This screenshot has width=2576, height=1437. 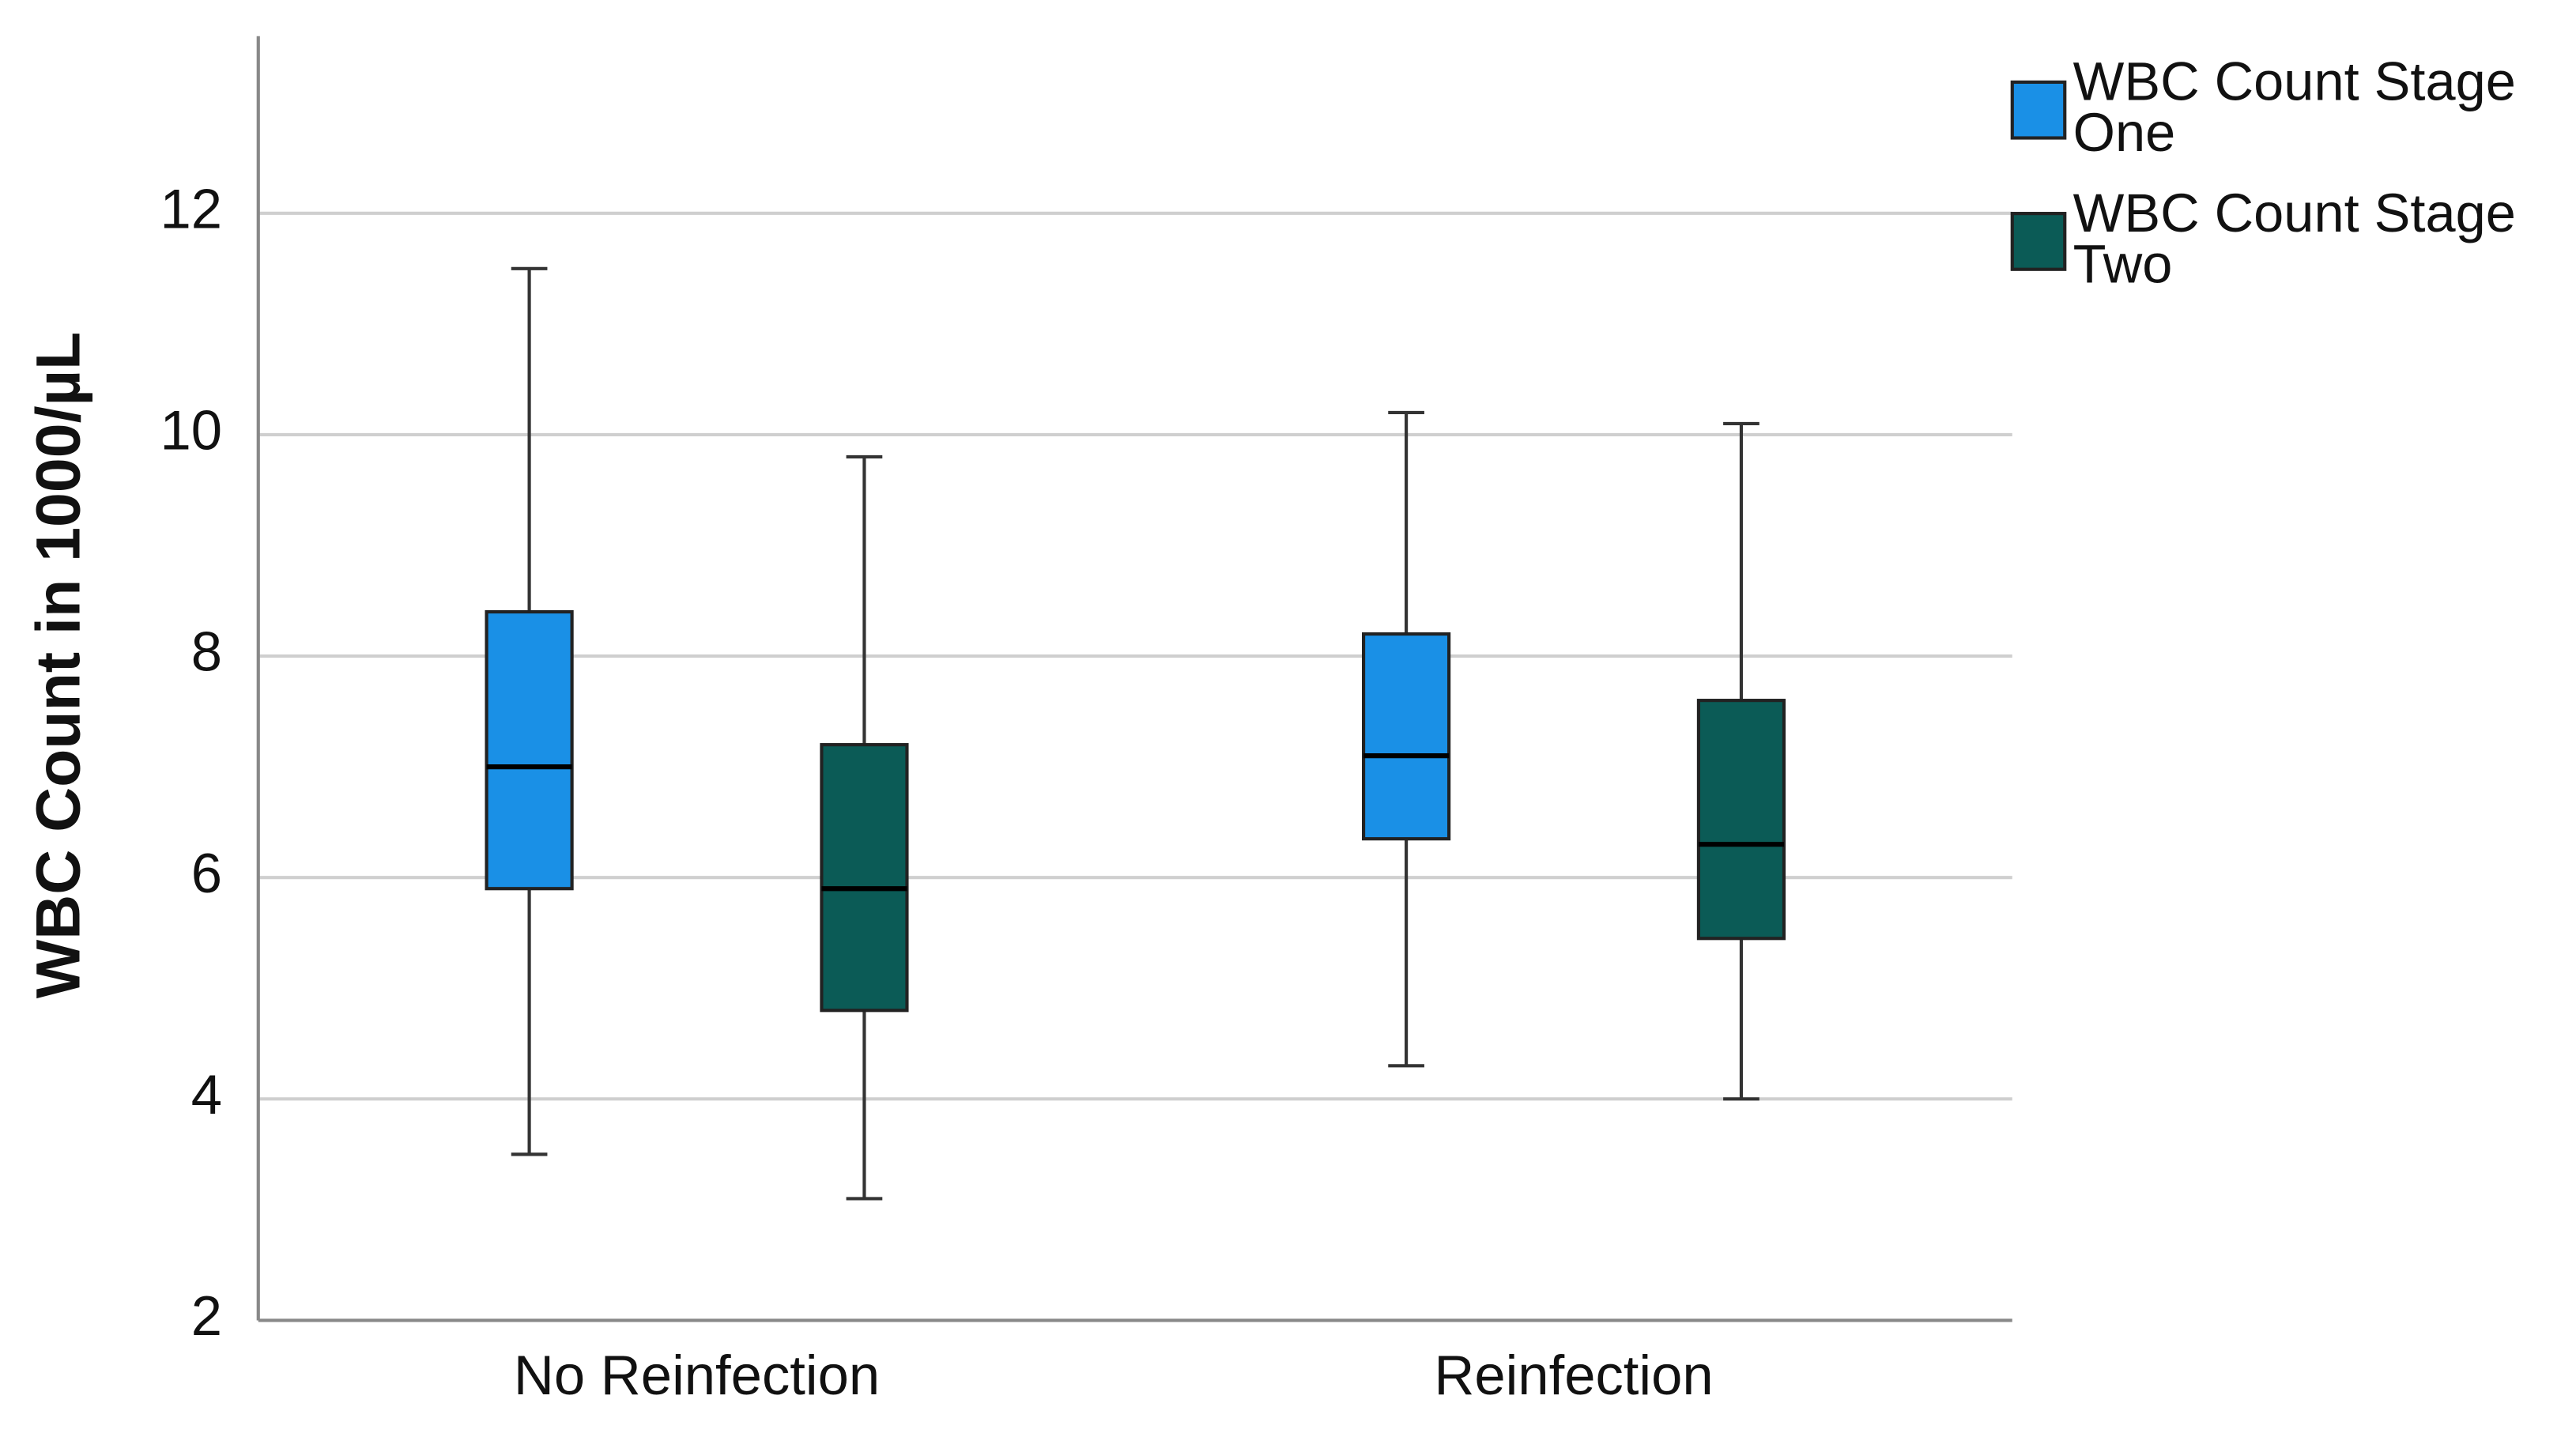 What do you see at coordinates (206, 873) in the screenshot?
I see `y-tick-label: 6` at bounding box center [206, 873].